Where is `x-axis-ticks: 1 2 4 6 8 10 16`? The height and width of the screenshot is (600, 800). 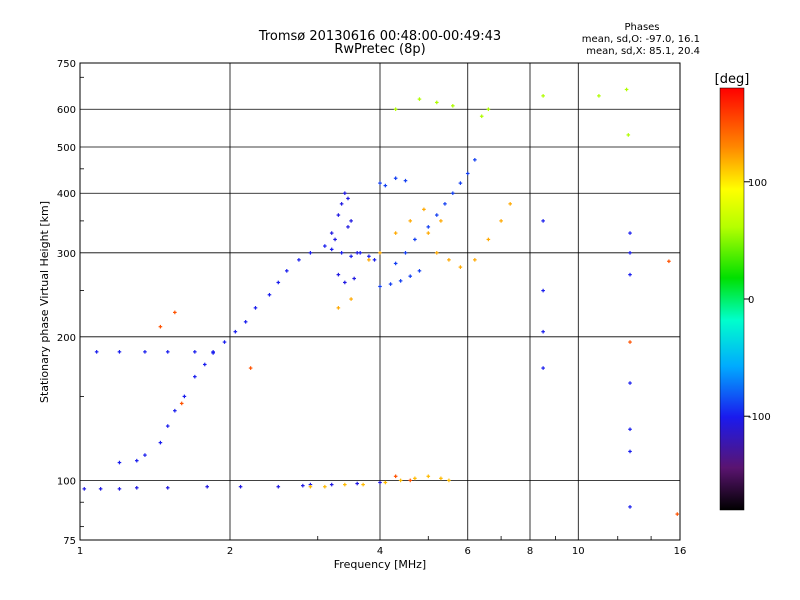 x-axis-ticks: 1 2 4 6 8 10 16 is located at coordinates (381, 546).